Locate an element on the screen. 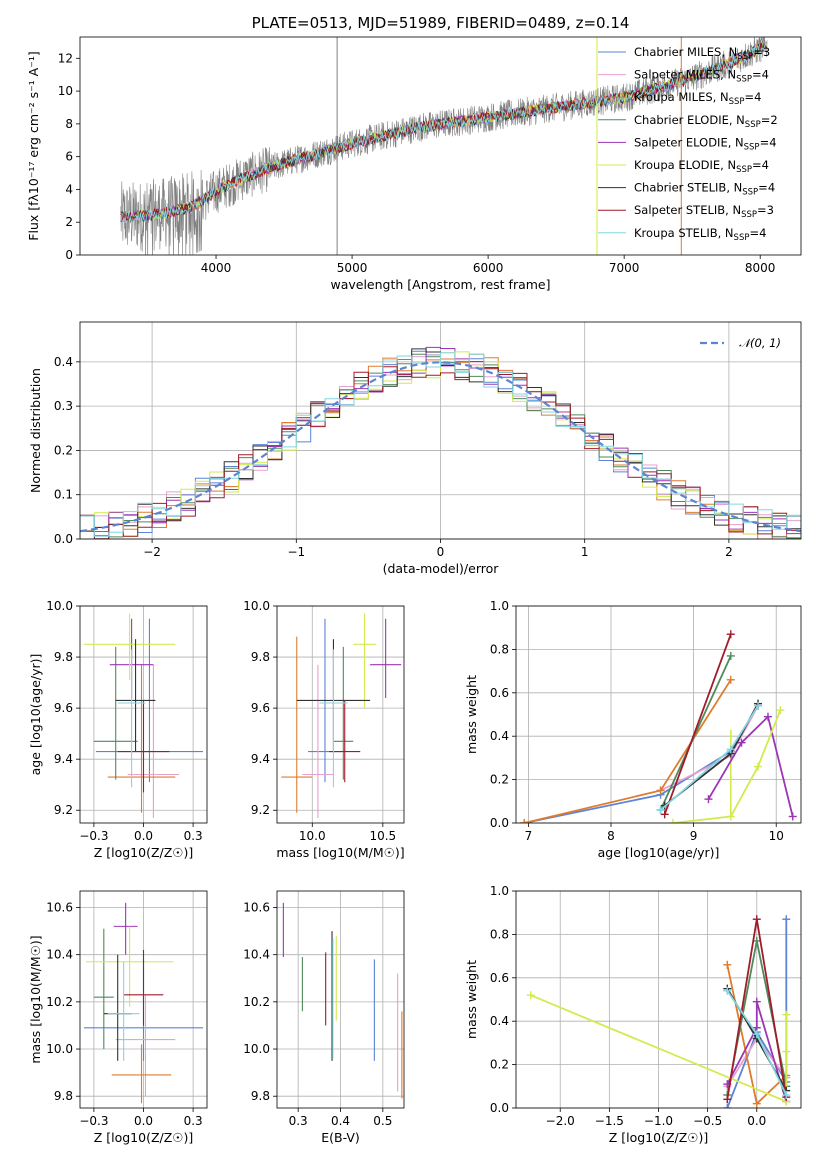 The height and width of the screenshot is (1170, 819). y-tick-label: 10.6 is located at coordinates (256, 908).